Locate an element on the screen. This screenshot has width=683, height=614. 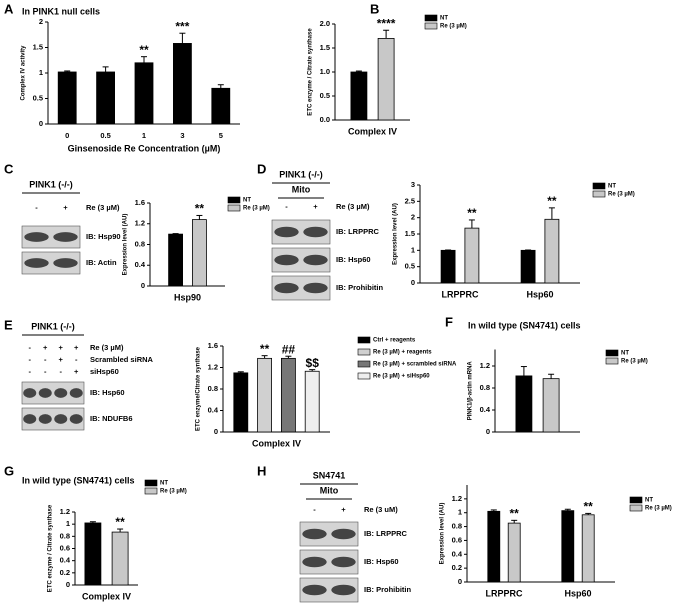
y-tick-label: 1.5 is located at coordinates (325, 47).